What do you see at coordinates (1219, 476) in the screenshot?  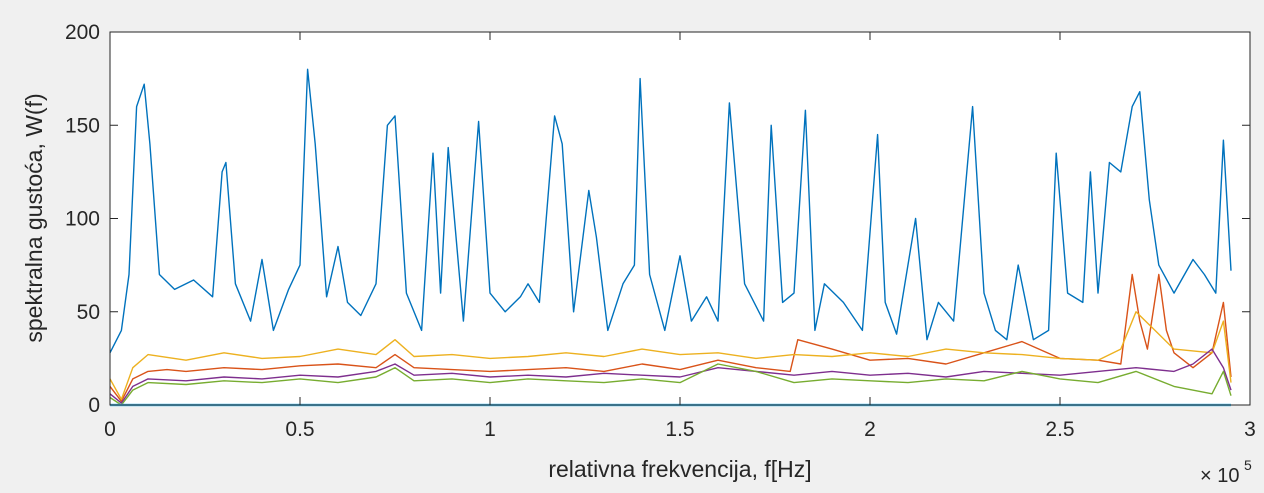 I see `x-exponent-base: × 10` at bounding box center [1219, 476].